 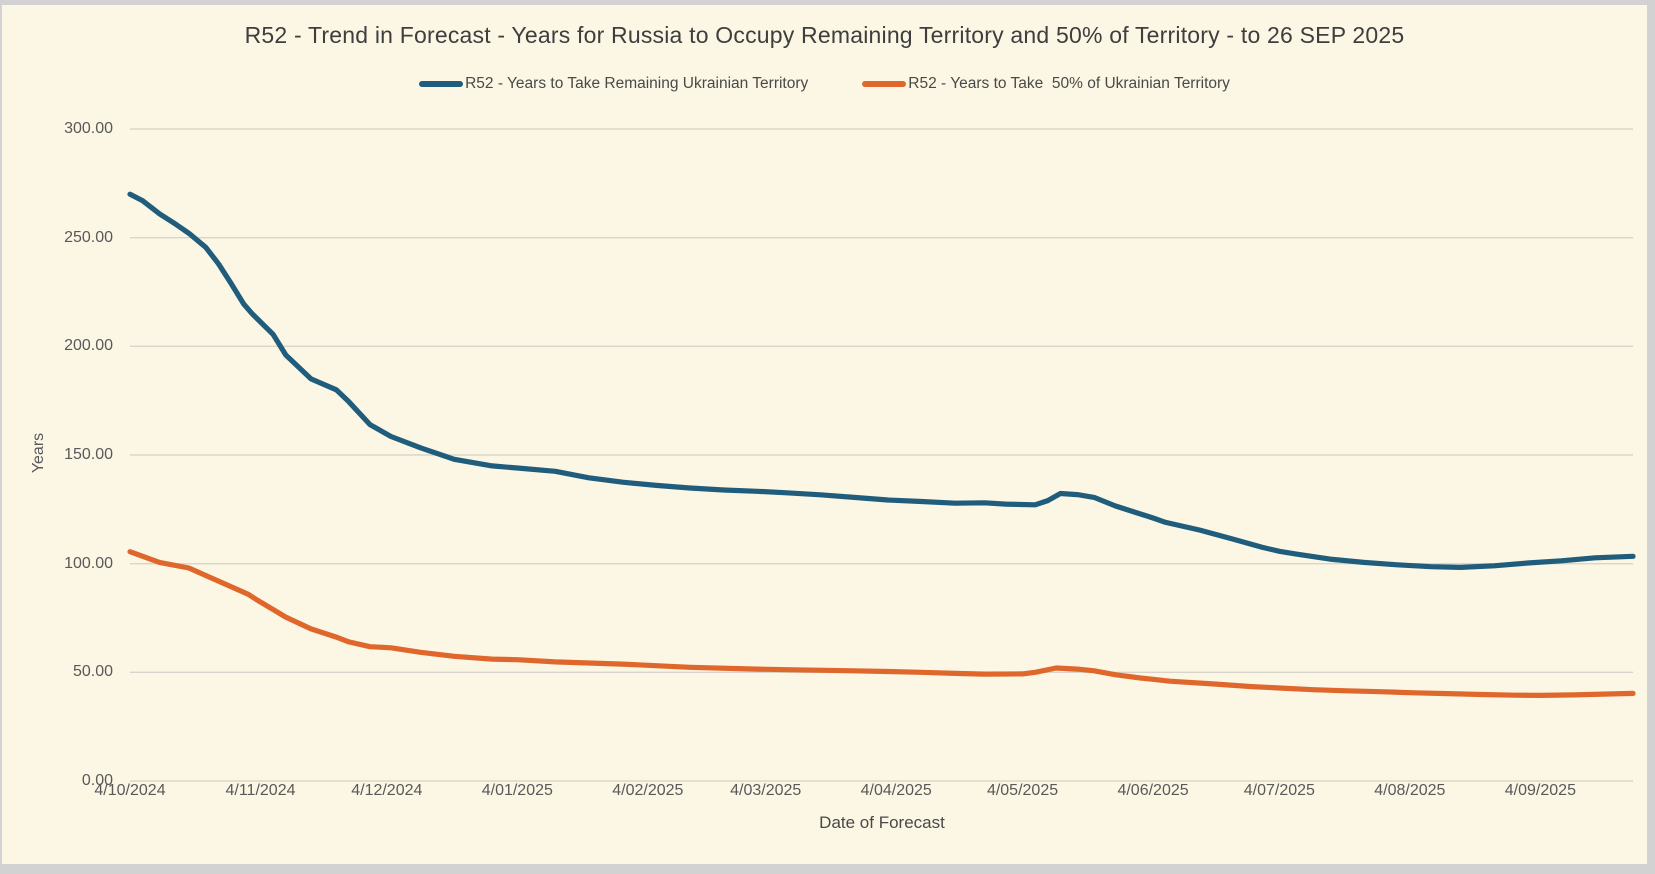 I want to click on x-tick-label: 4/11/2024, so click(x=260, y=790).